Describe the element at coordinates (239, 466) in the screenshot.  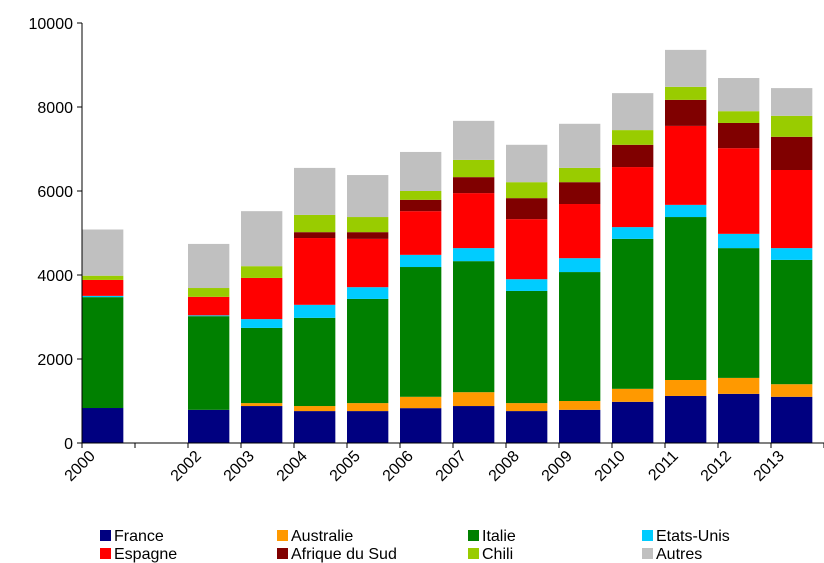
I see `x-tick-label: 2003` at that location.